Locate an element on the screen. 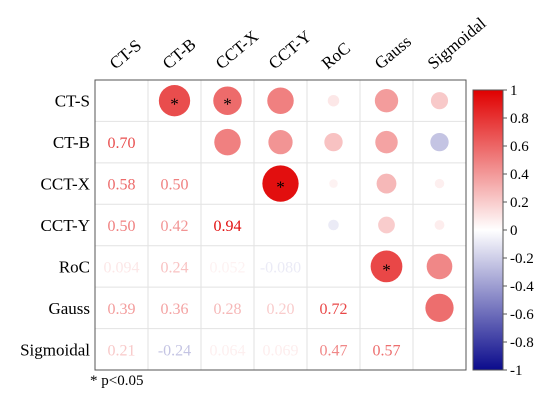 This screenshot has width=550, height=405. colorbar-tick-label: -0.8 is located at coordinates (522, 343).